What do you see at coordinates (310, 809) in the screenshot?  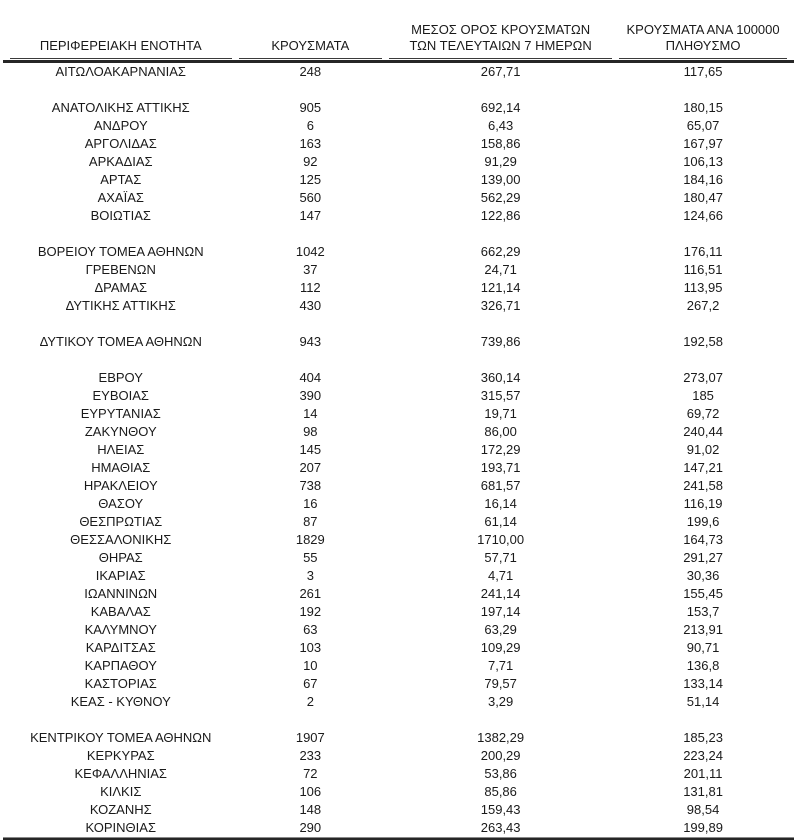 I see `cases-cell: 148` at bounding box center [310, 809].